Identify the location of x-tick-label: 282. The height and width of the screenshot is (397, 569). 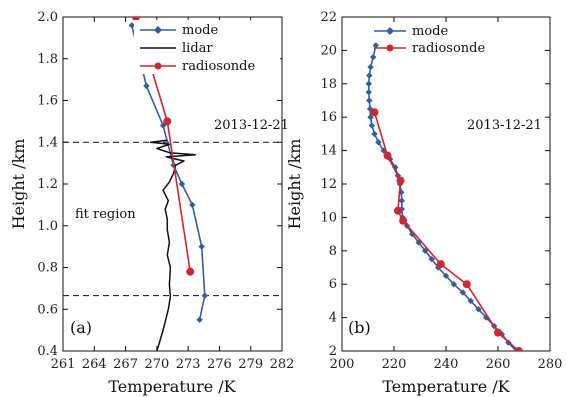
(282, 364).